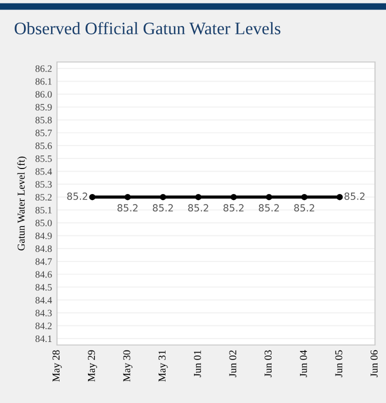  Describe the element at coordinates (43, 236) in the screenshot. I see `y-tick-label: 84.9` at that location.